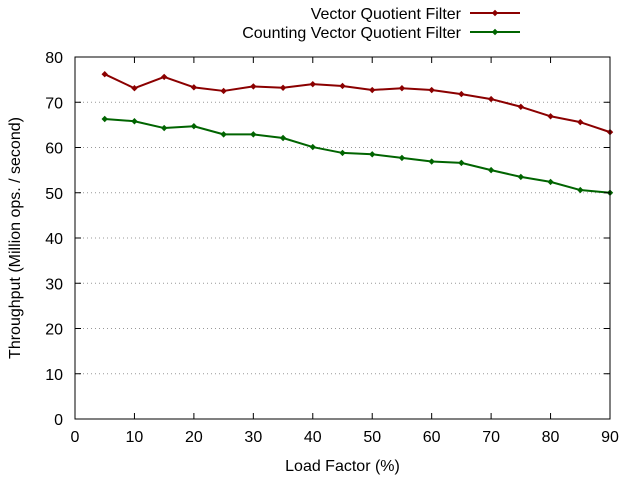 The width and height of the screenshot is (640, 480). What do you see at coordinates (351, 33) in the screenshot?
I see `legend-label: Counting Vector Quotient Filter` at bounding box center [351, 33].